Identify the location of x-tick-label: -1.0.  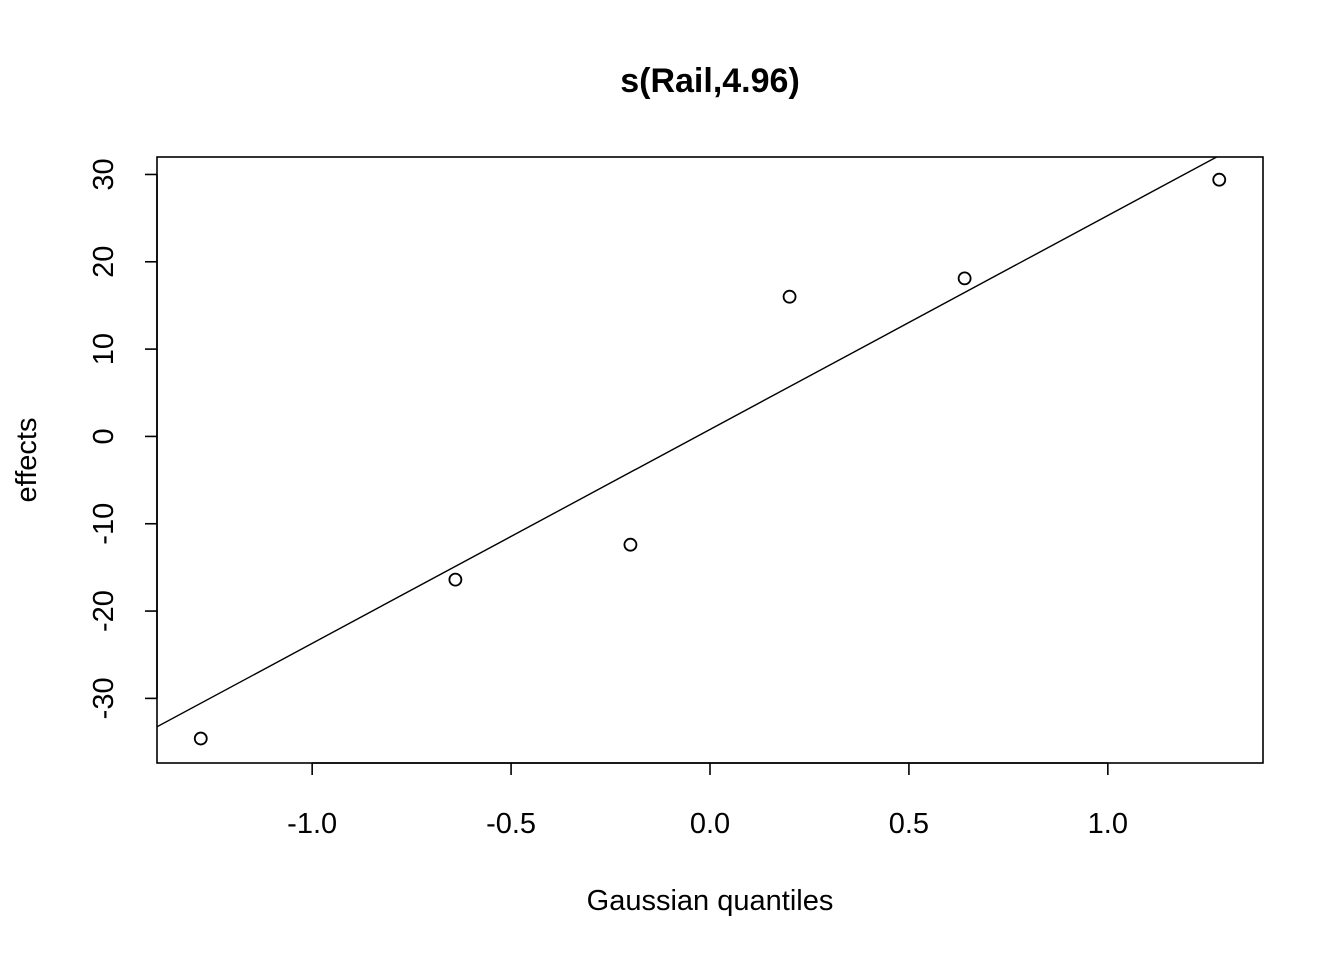
(312, 824).